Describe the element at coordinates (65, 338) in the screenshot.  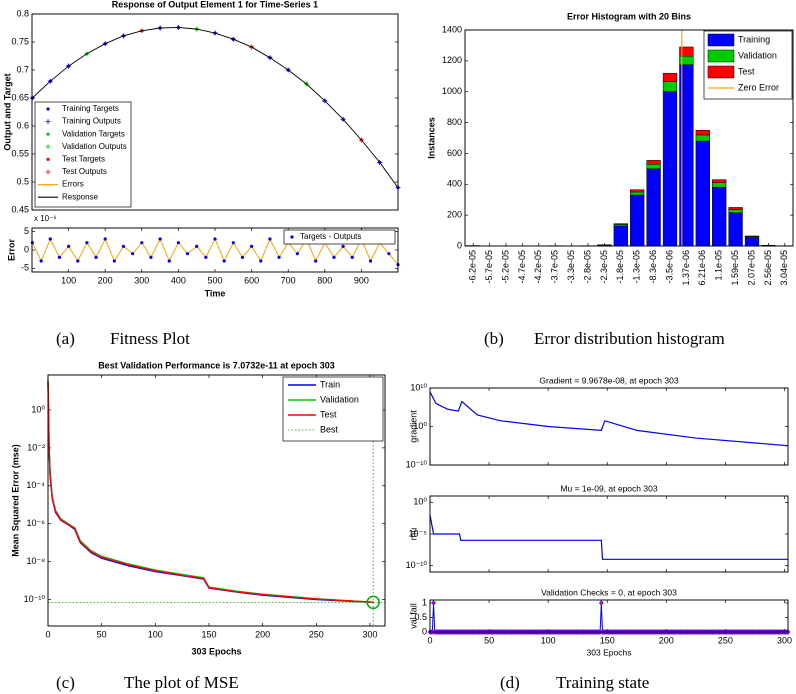
I see `caption-label: (a)` at that location.